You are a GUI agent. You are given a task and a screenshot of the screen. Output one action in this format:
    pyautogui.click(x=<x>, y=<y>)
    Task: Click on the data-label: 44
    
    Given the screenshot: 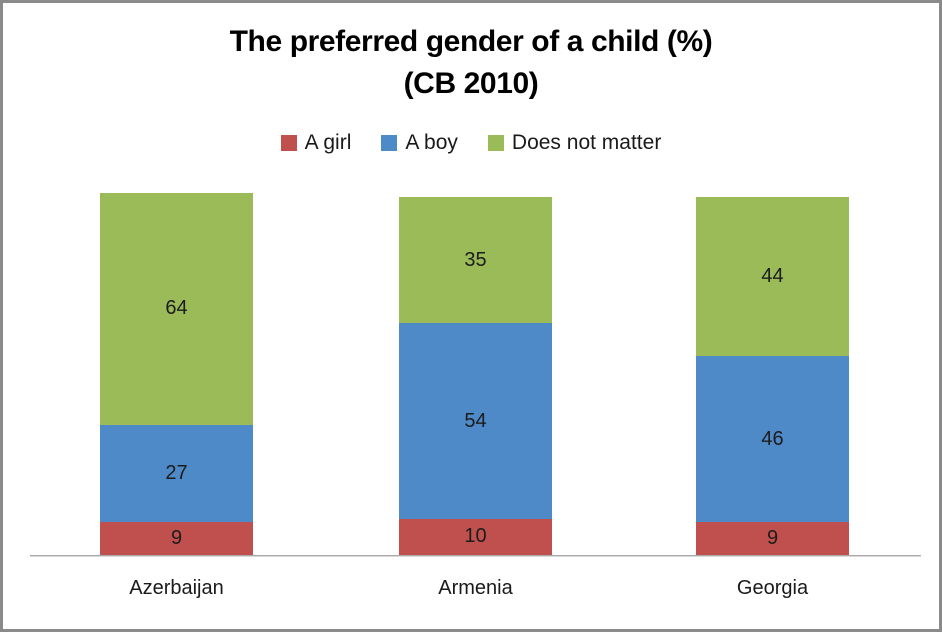 What is the action you would take?
    pyautogui.click(x=772, y=275)
    